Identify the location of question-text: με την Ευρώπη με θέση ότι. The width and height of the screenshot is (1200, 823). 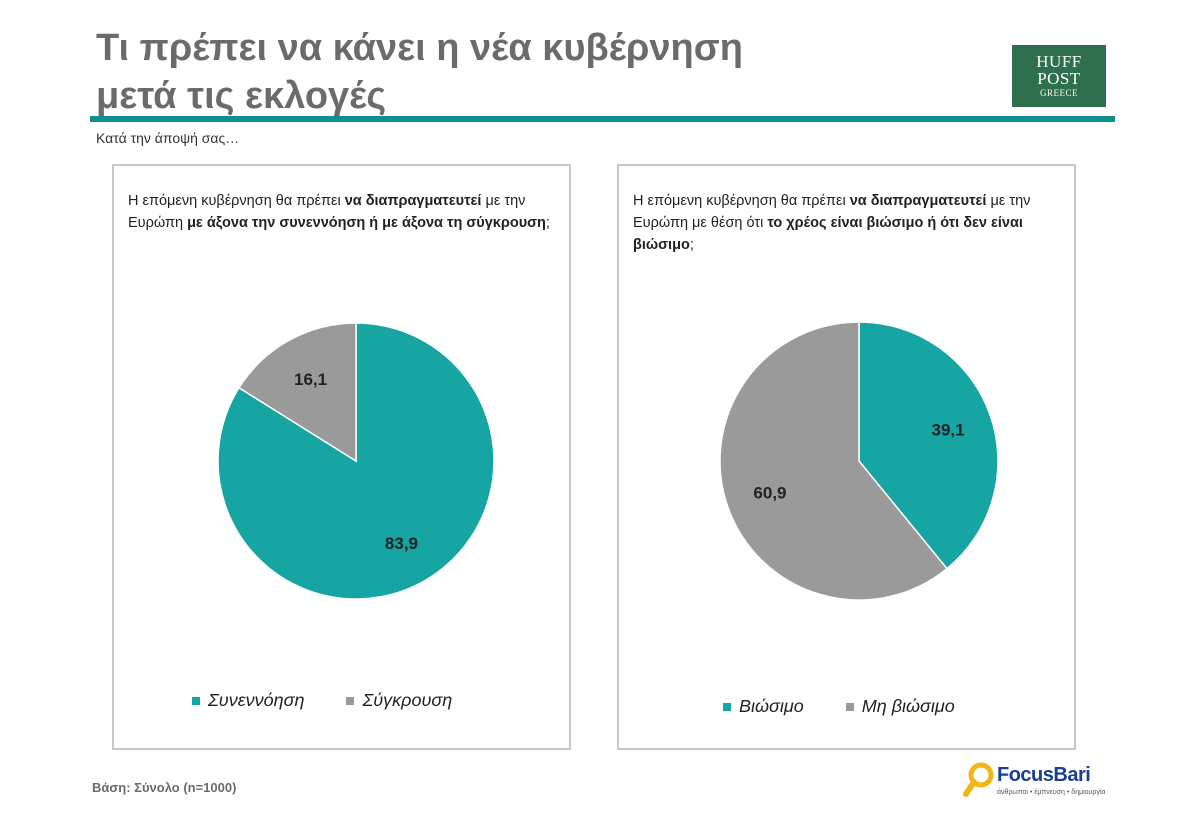
(832, 212).